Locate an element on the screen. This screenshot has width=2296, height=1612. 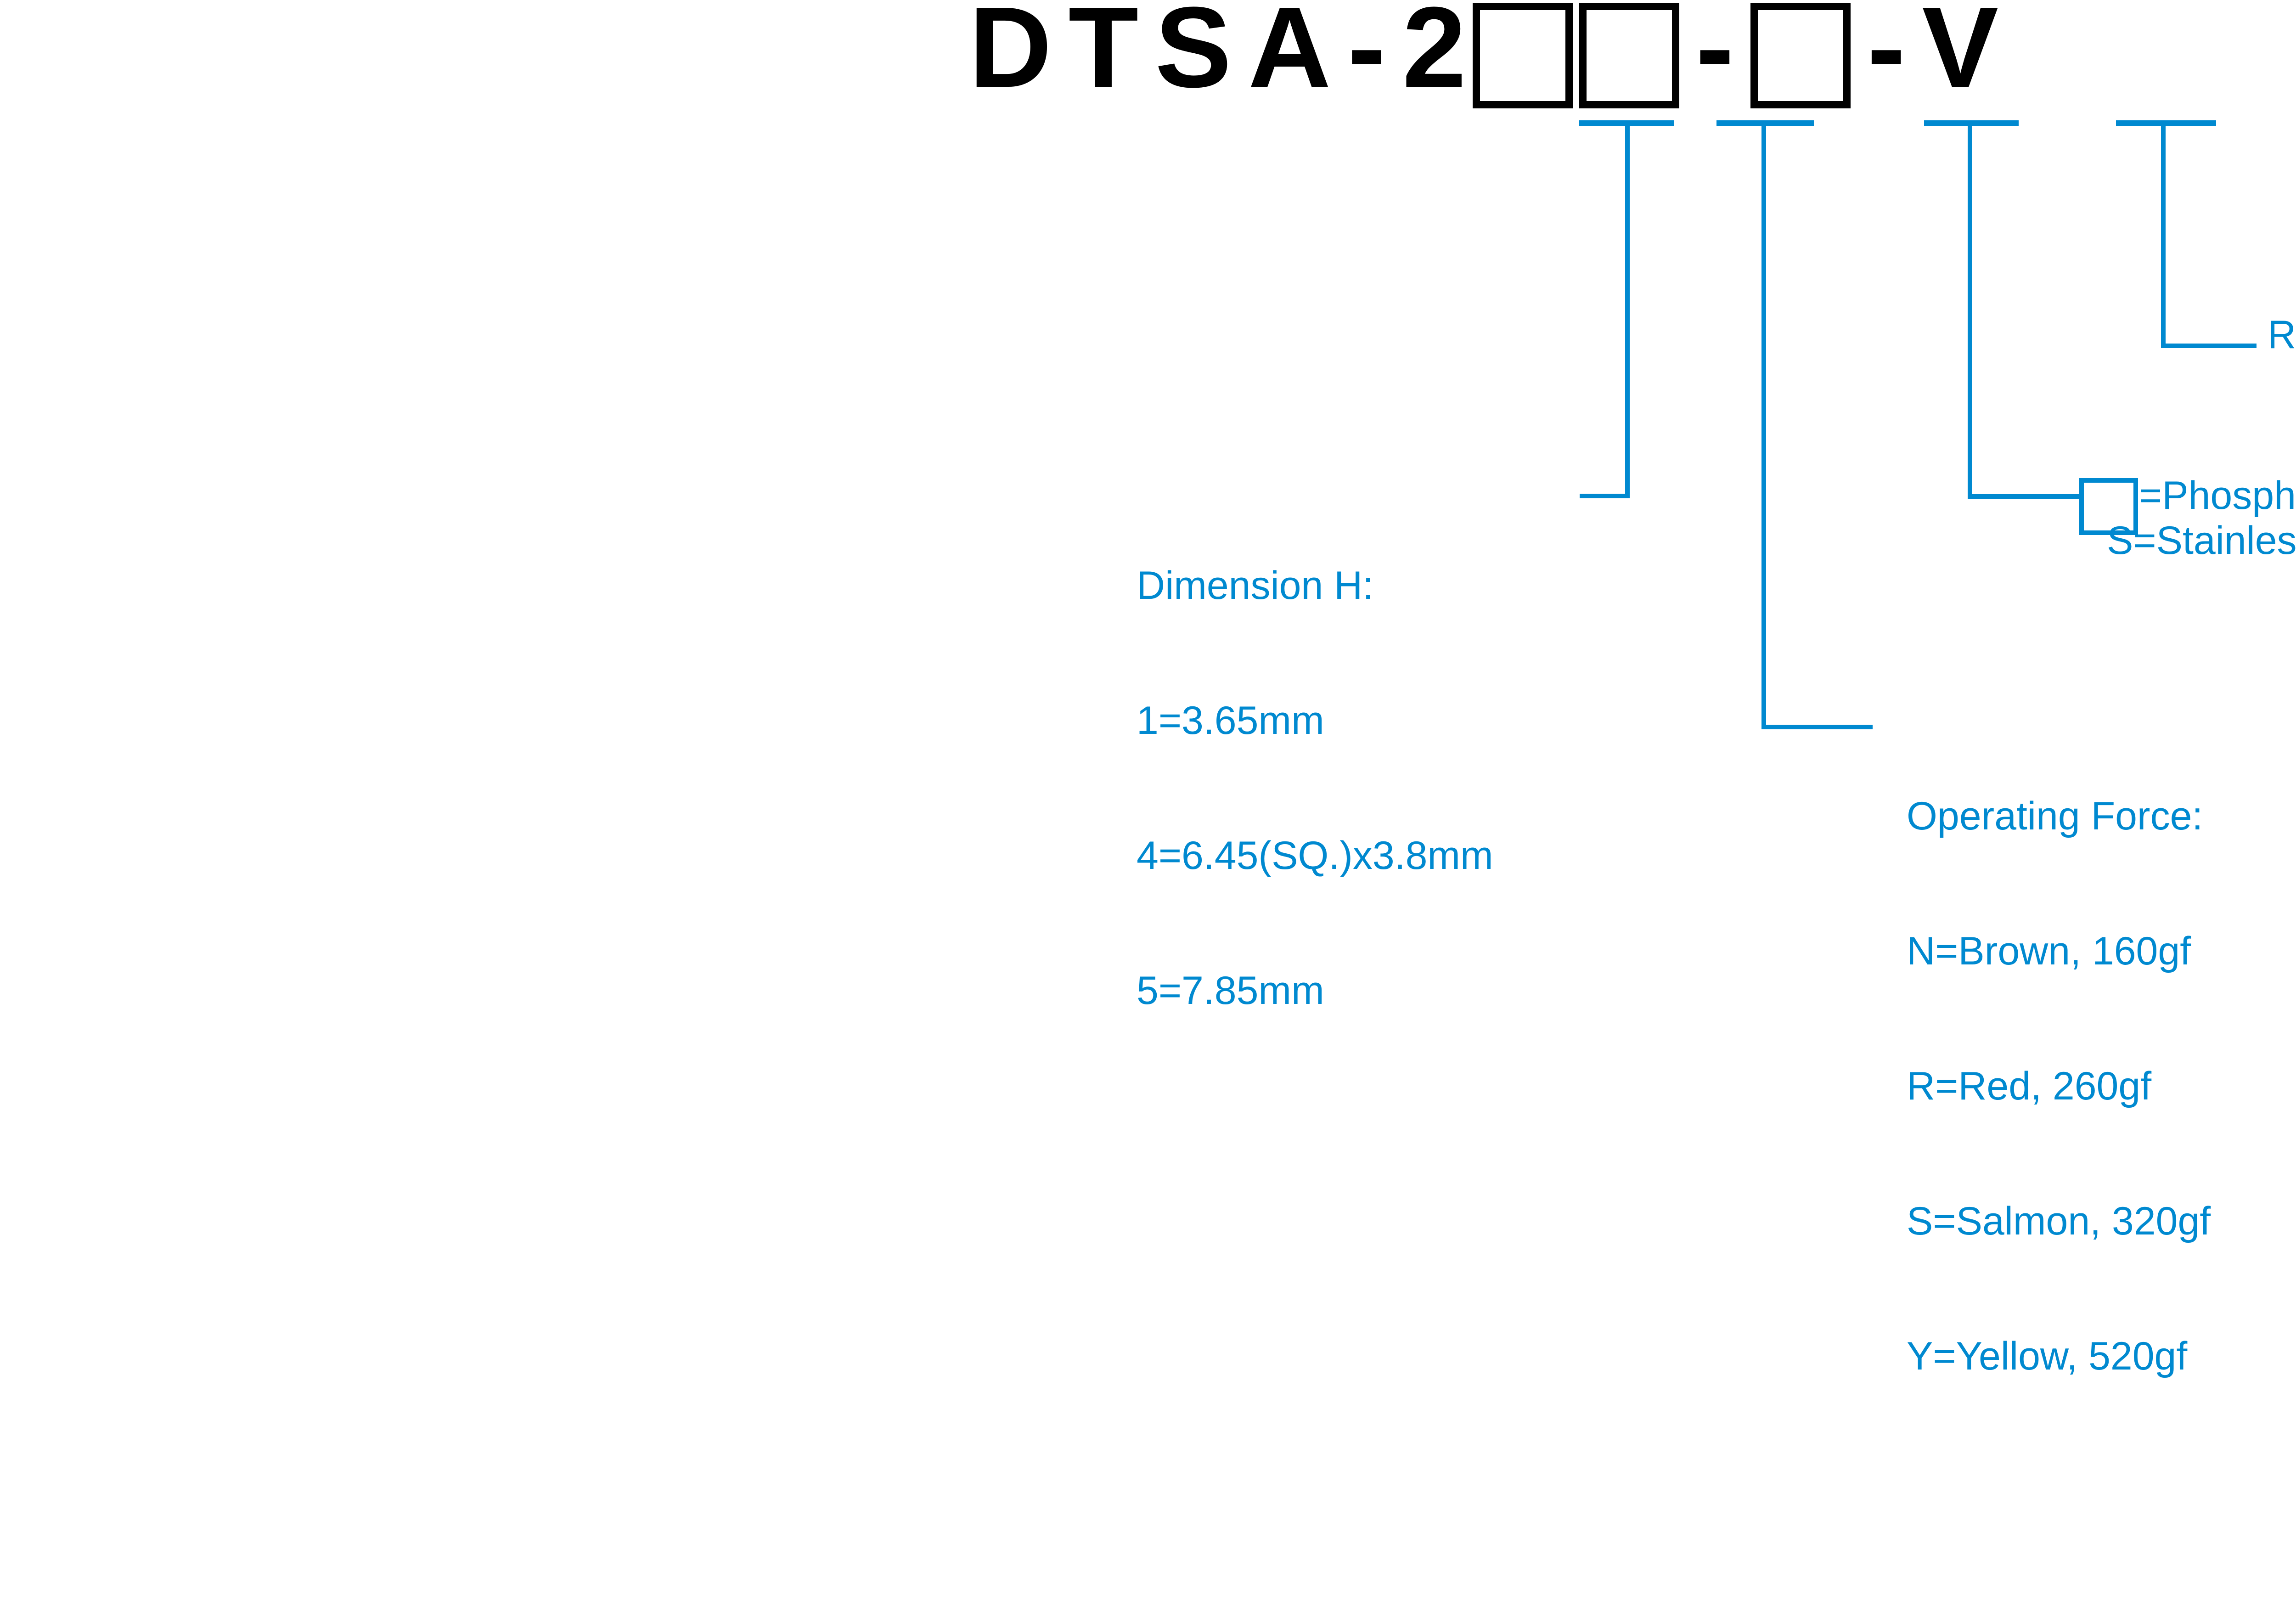
pn-dash-1: - is located at coordinates (1366, 55).